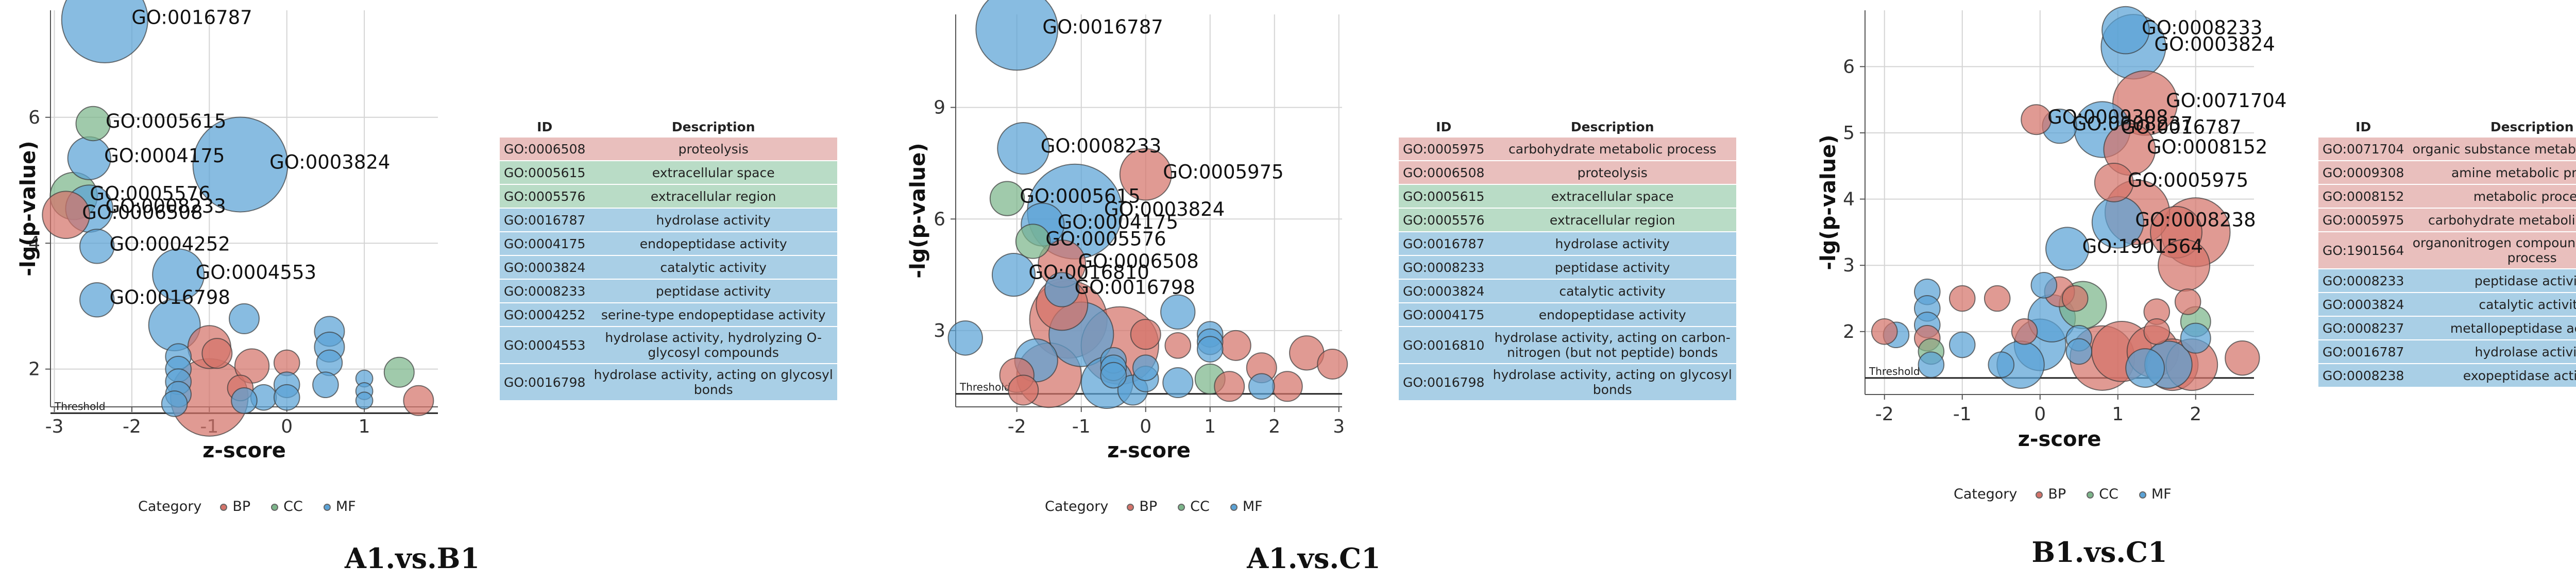  I want to click on go-id-cell: GO:0004175, so click(1444, 315).